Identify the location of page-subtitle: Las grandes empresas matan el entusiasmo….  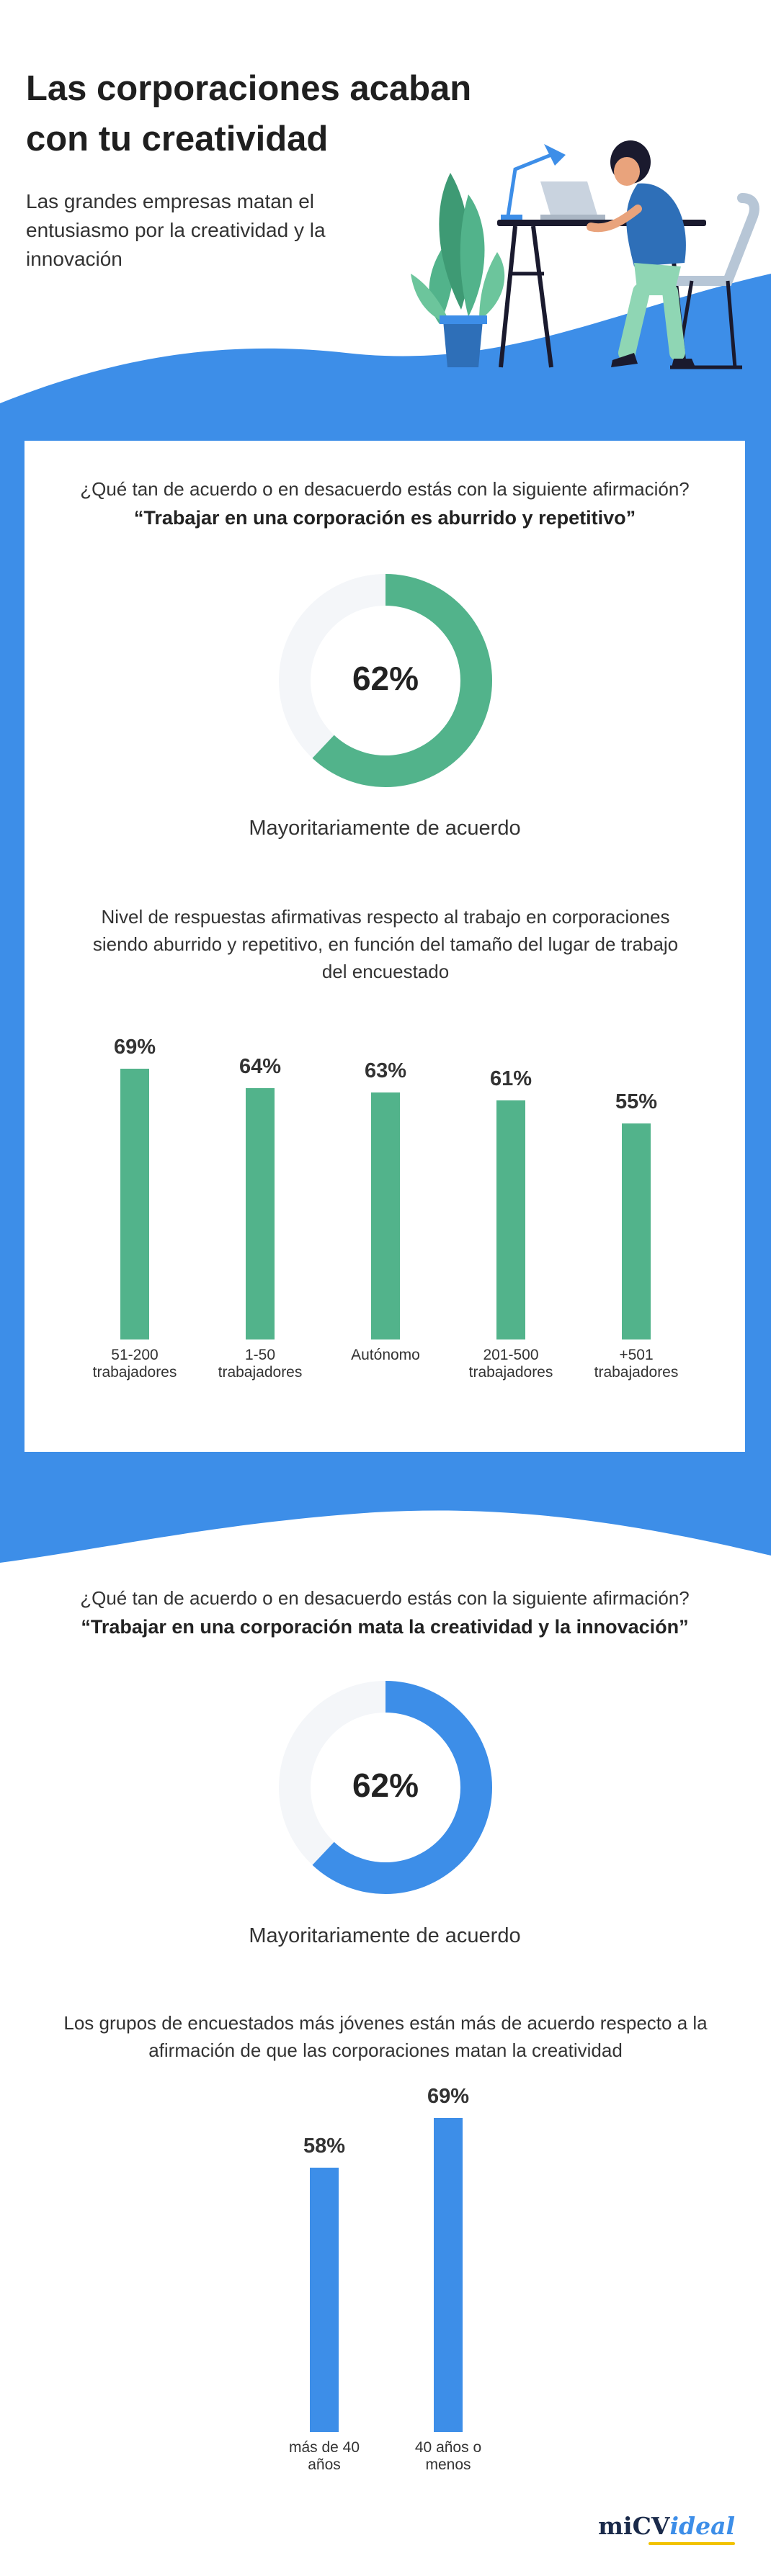
(176, 230).